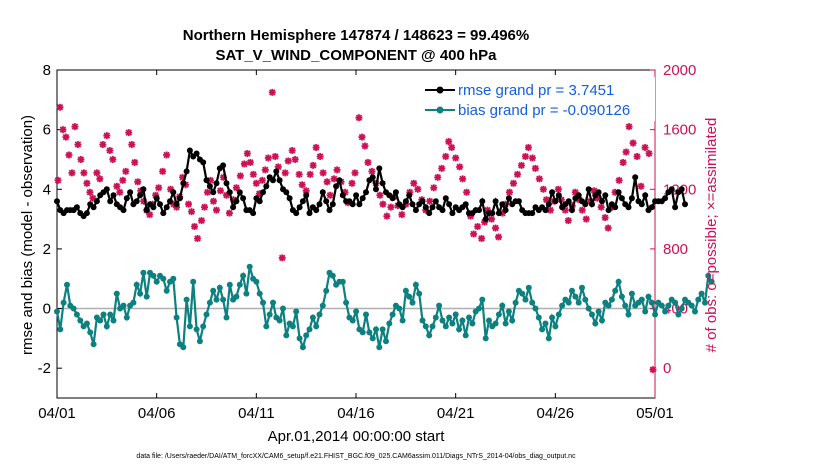 Image resolution: width=830 pixels, height=470 pixels. What do you see at coordinates (440, 90) in the screenshot?
I see `legend-rmse-marker` at bounding box center [440, 90].